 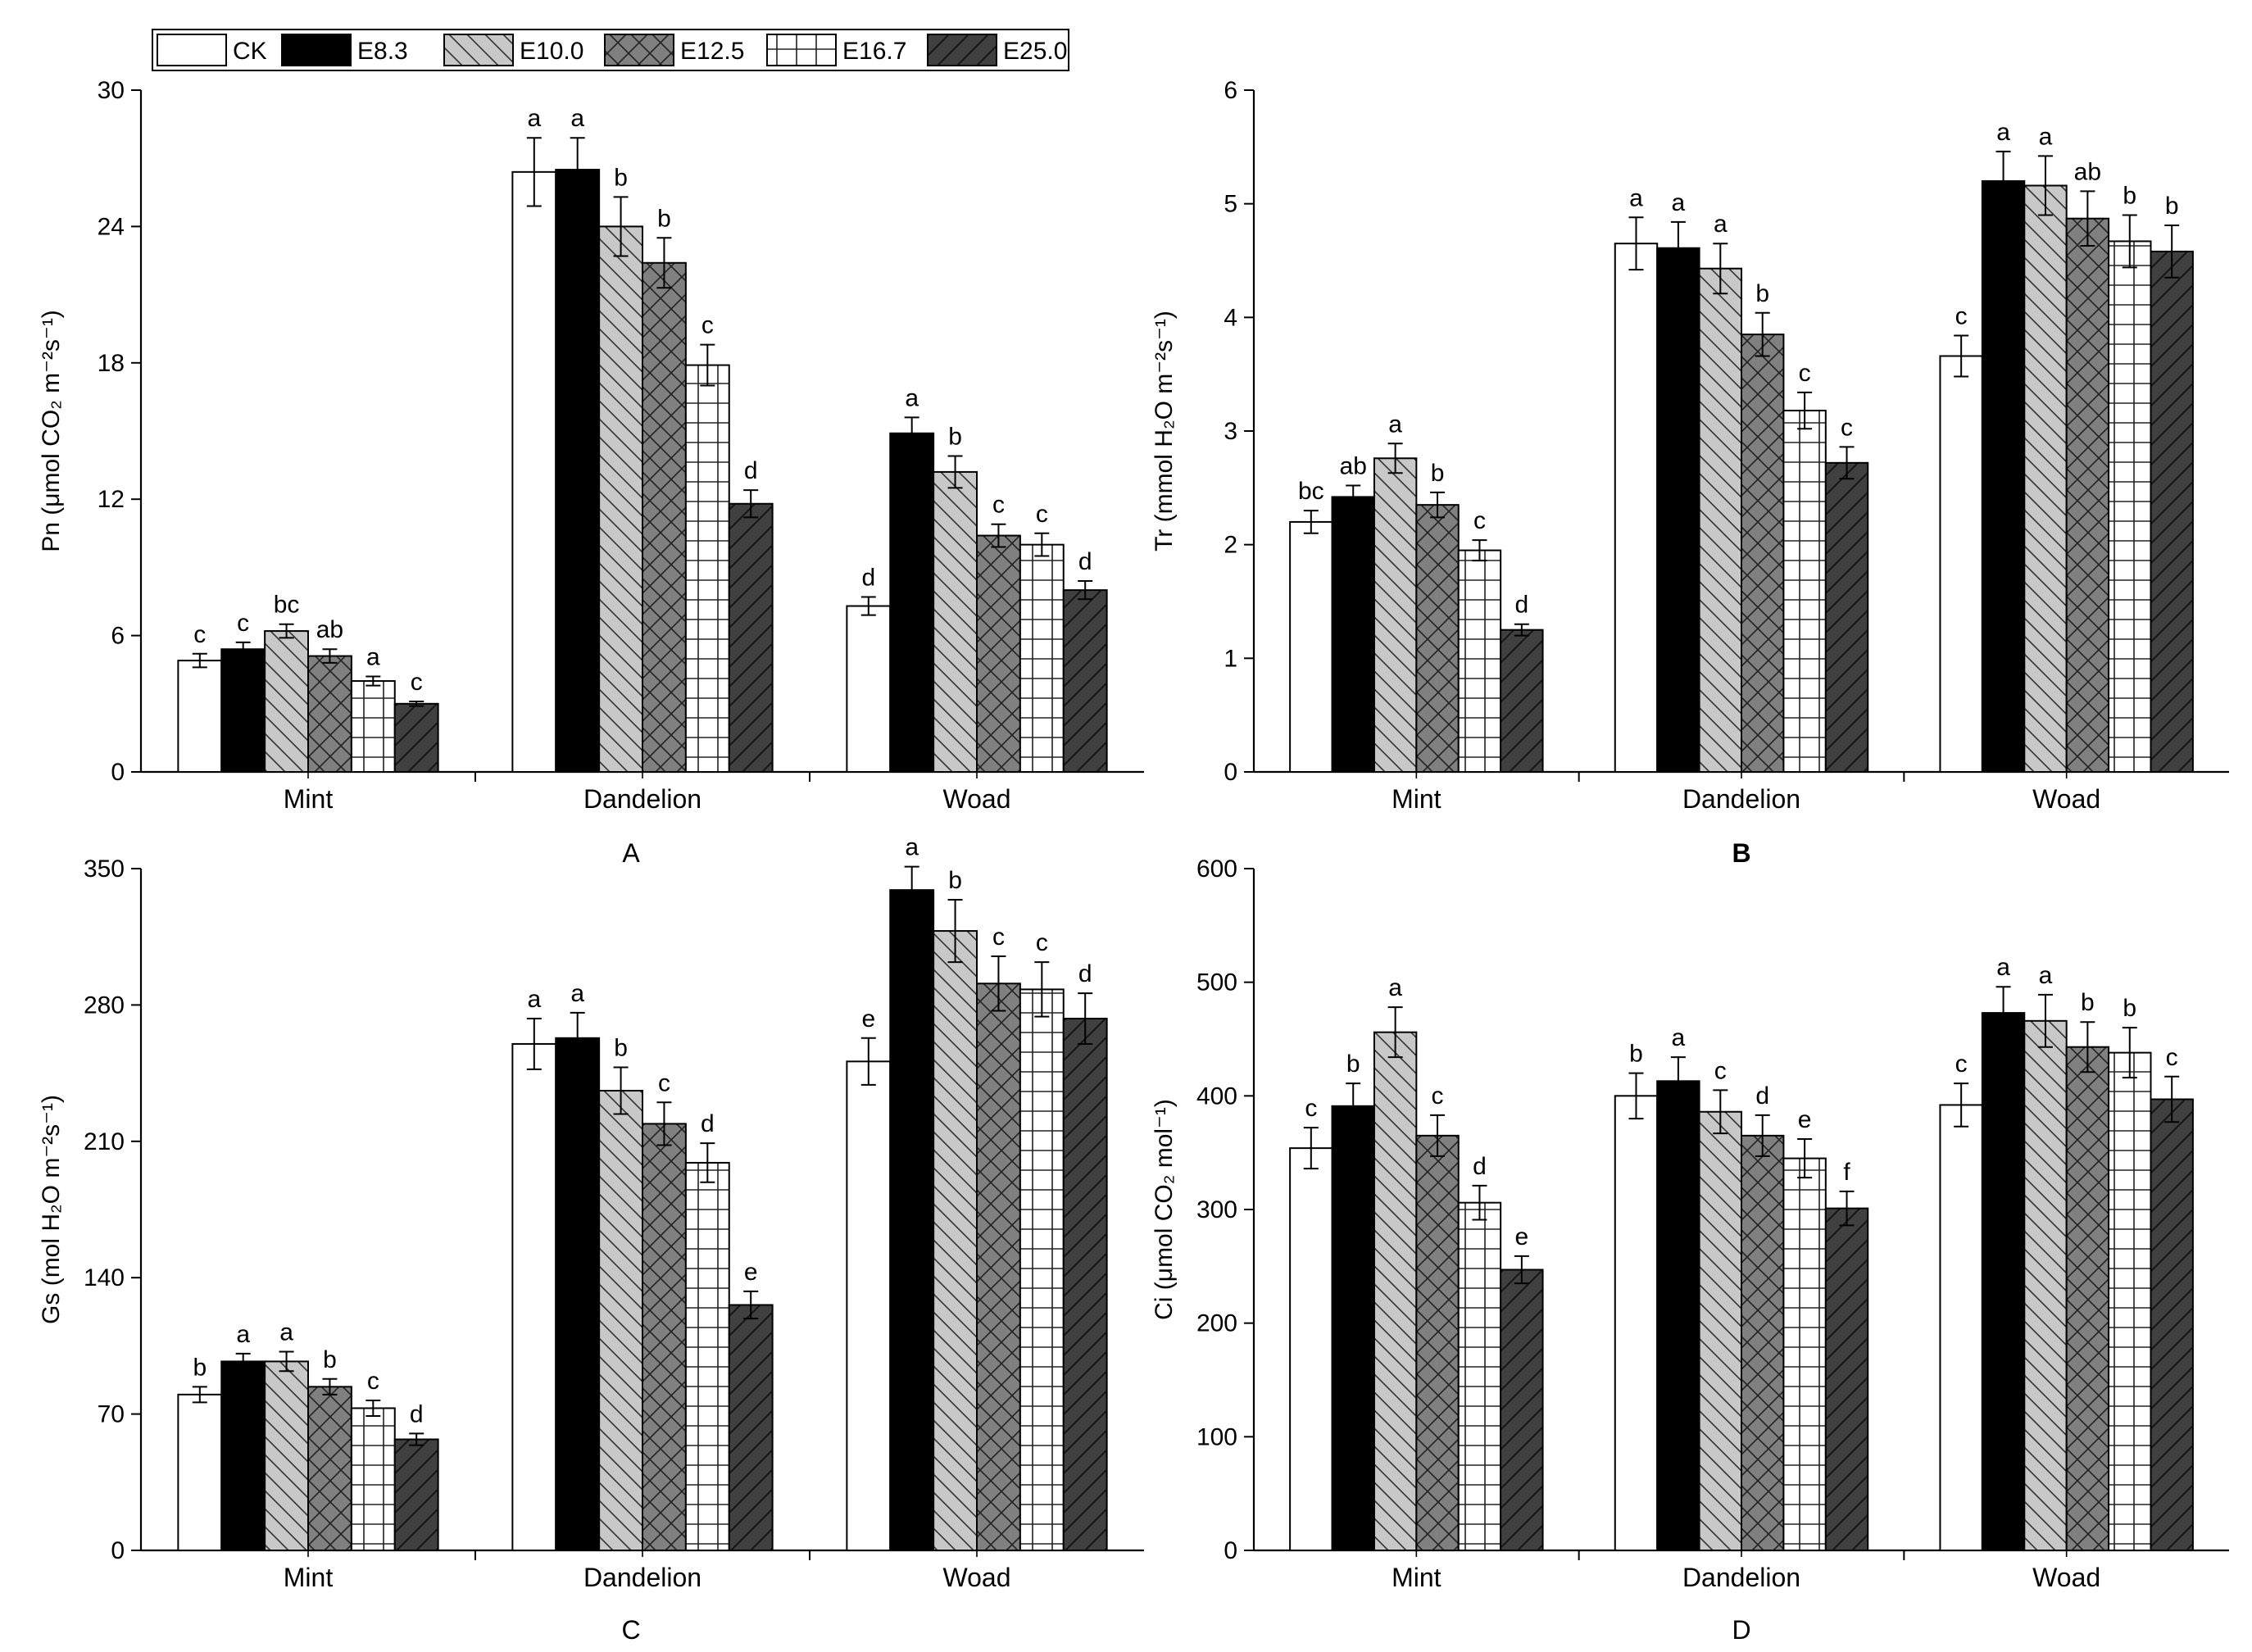 I want to click on y-tick-label: 1, so click(x=1230, y=658).